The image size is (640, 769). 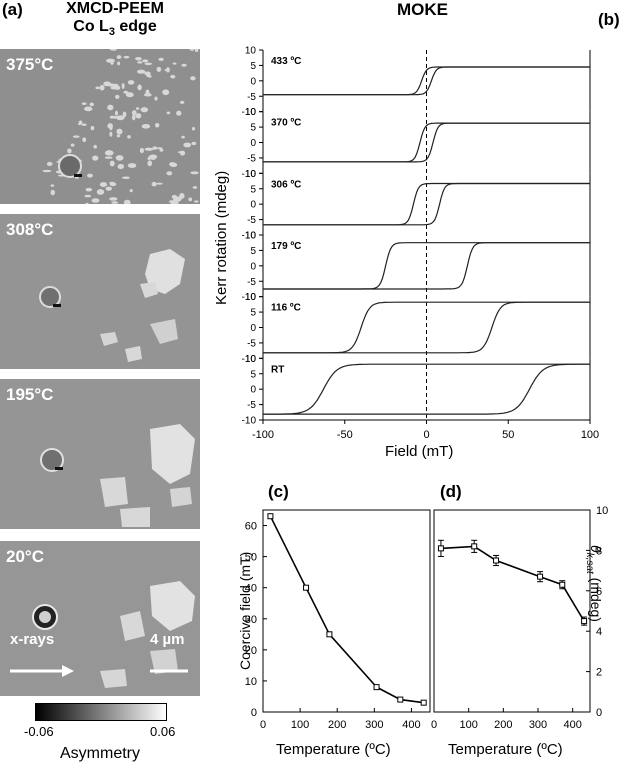 I want to click on panel-a-title: XMCD-PEEM Co L3 edge, so click(x=115, y=19).